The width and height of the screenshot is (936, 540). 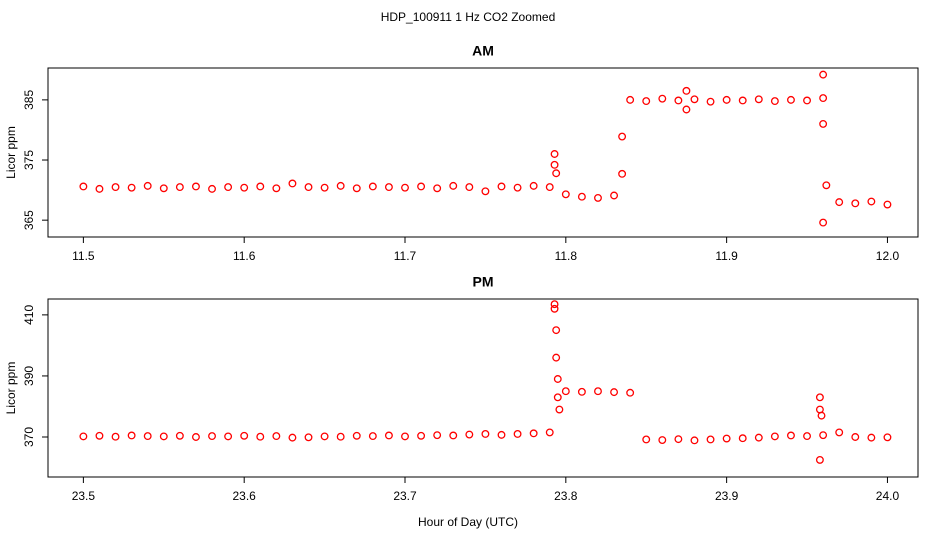 What do you see at coordinates (245, 496) in the screenshot?
I see `x-tick-label: 23.6` at bounding box center [245, 496].